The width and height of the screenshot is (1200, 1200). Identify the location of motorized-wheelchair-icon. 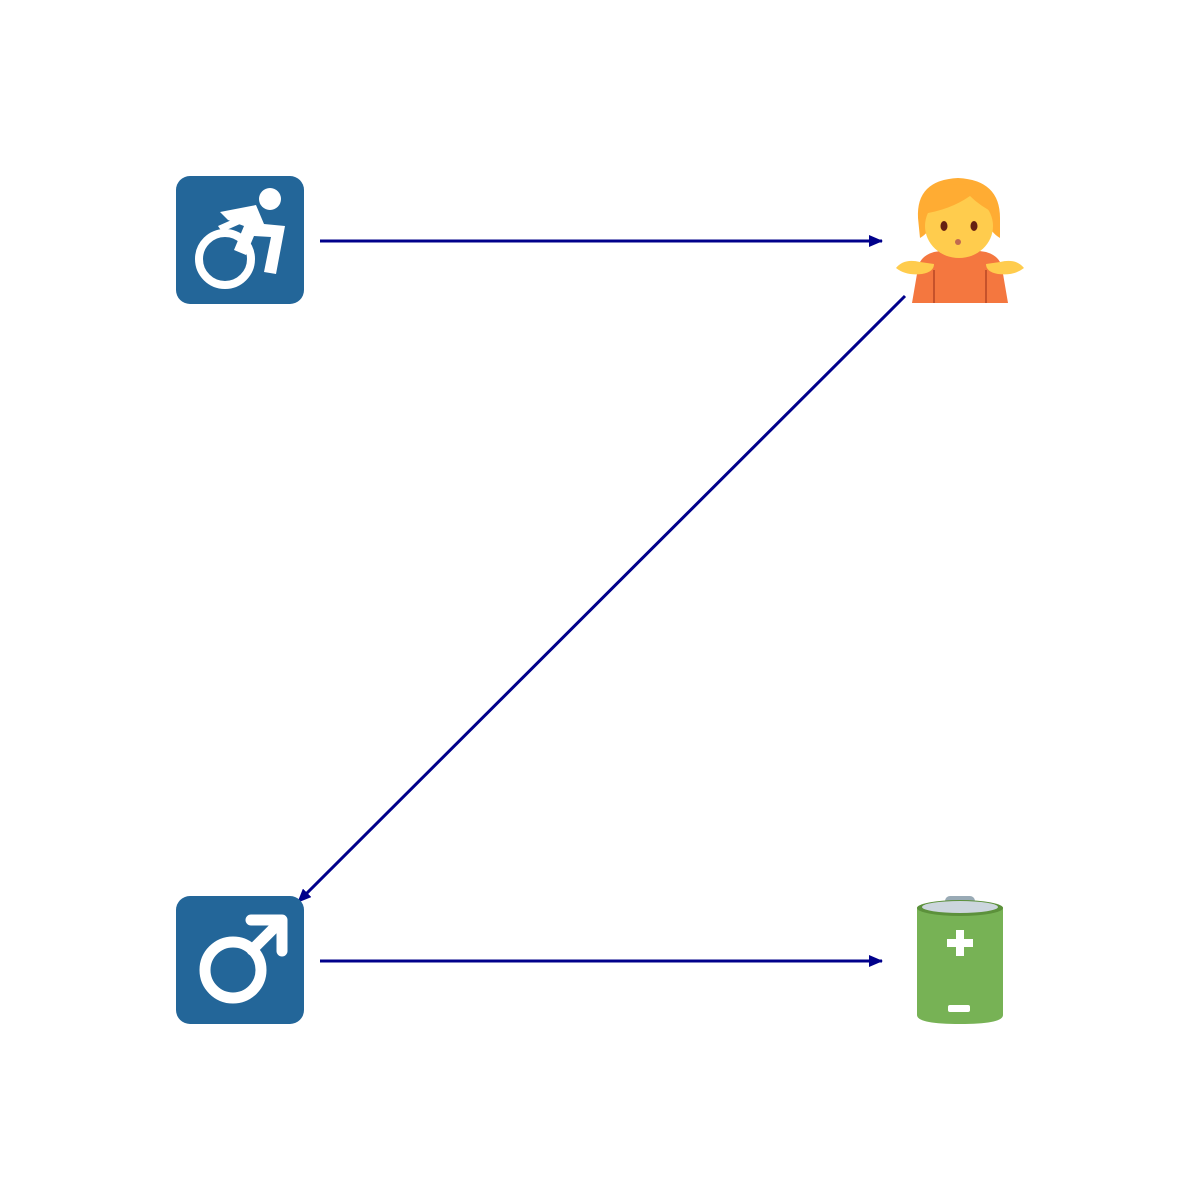
(240, 240).